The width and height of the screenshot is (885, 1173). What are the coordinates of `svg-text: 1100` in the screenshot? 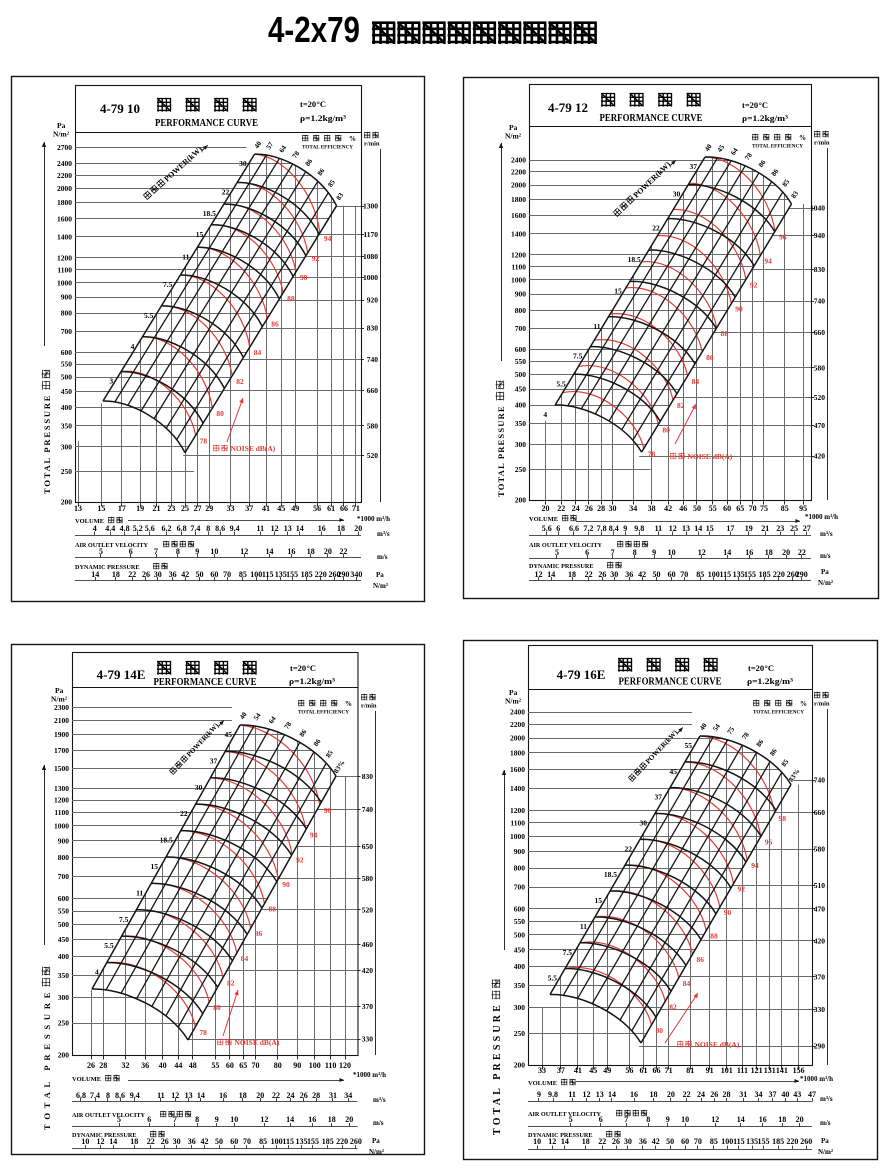 It's located at (64, 269).